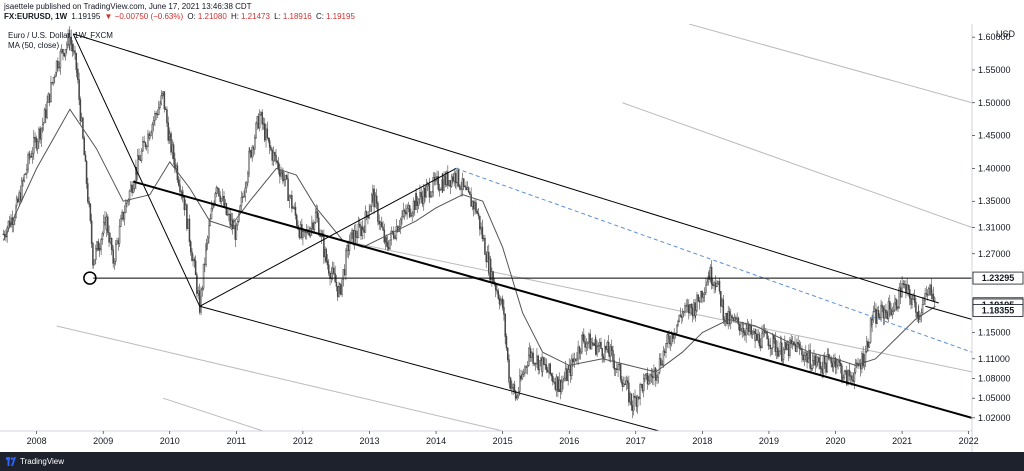  What do you see at coordinates (994, 254) in the screenshot?
I see `y-tick-label: 1.27000` at bounding box center [994, 254].